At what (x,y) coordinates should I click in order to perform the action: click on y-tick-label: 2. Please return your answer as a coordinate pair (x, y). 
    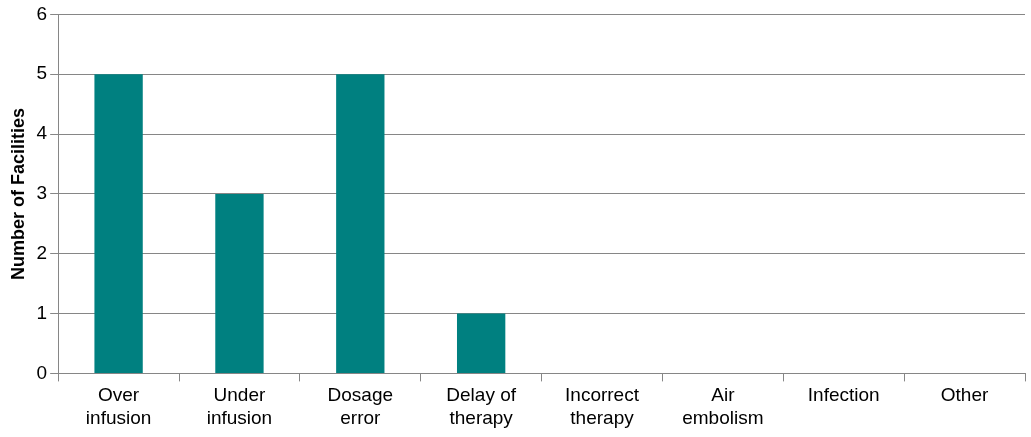
    Looking at the image, I should click on (42, 252).